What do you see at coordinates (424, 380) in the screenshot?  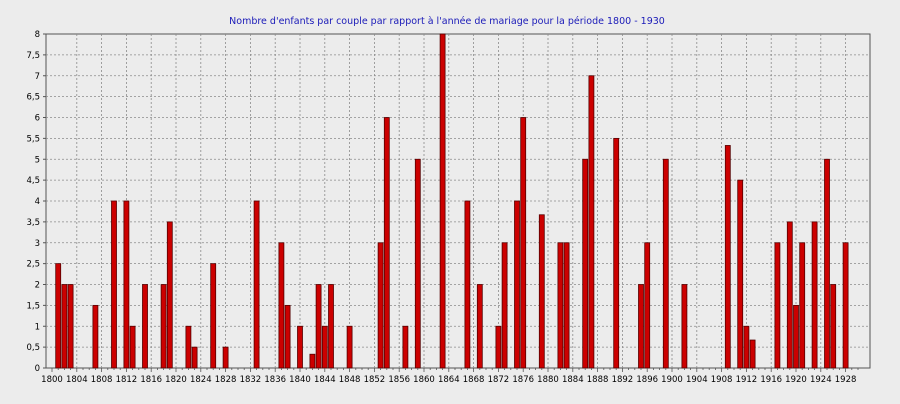 I see `x-tick-label: 1860` at bounding box center [424, 380].